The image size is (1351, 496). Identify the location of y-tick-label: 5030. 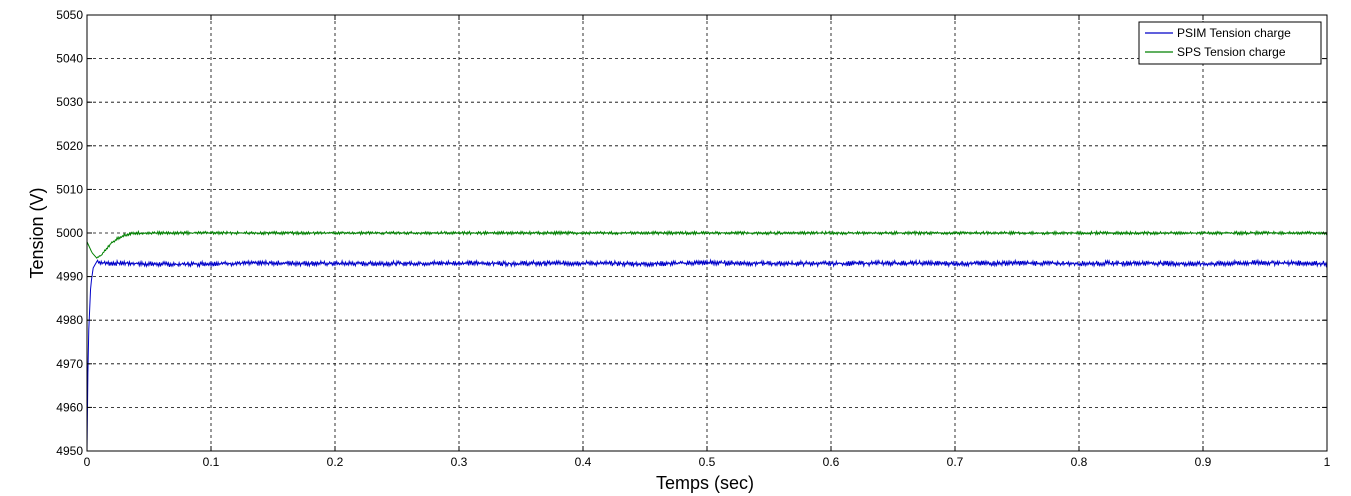
(69, 102).